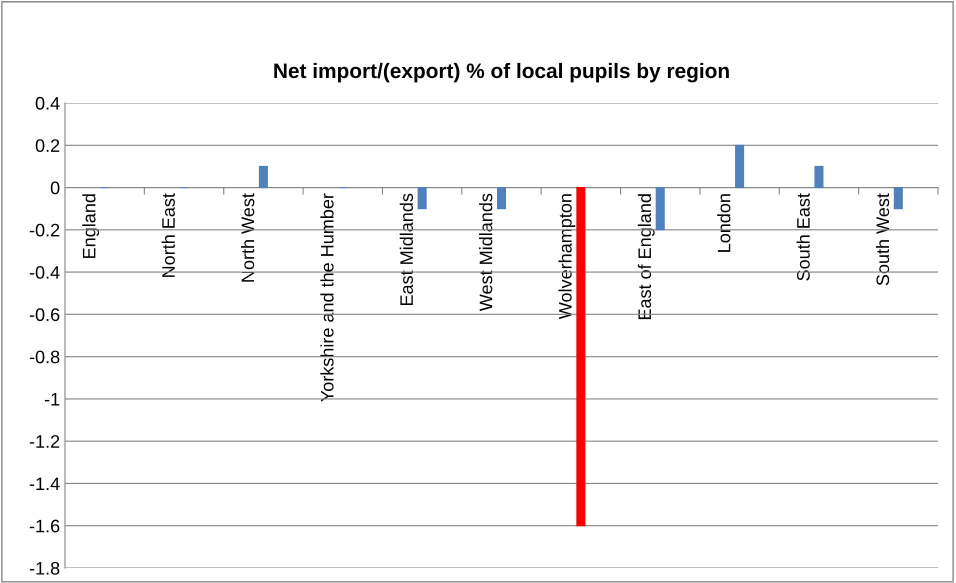  I want to click on y-tick-label: 0.4, so click(48, 103).